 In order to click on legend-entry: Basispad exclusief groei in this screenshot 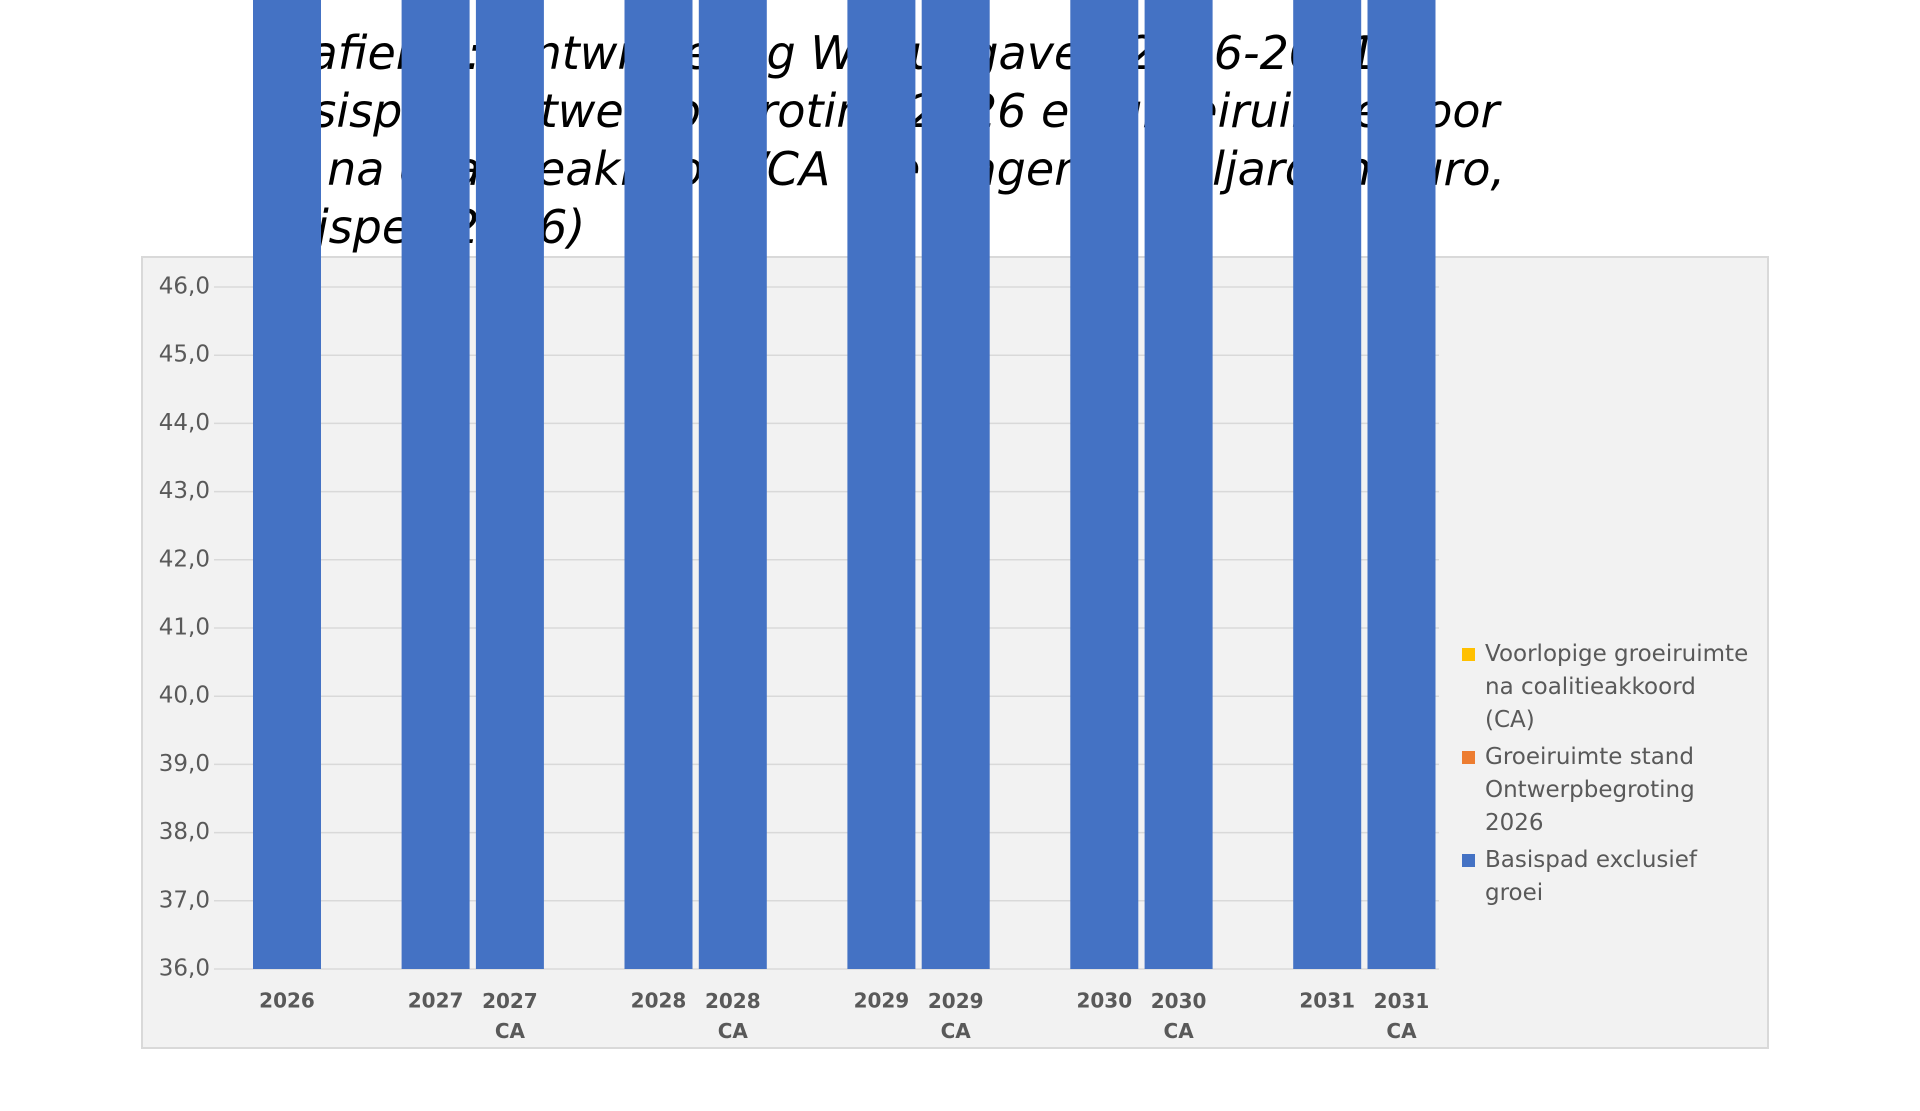, I will do `click(1607, 877)`.